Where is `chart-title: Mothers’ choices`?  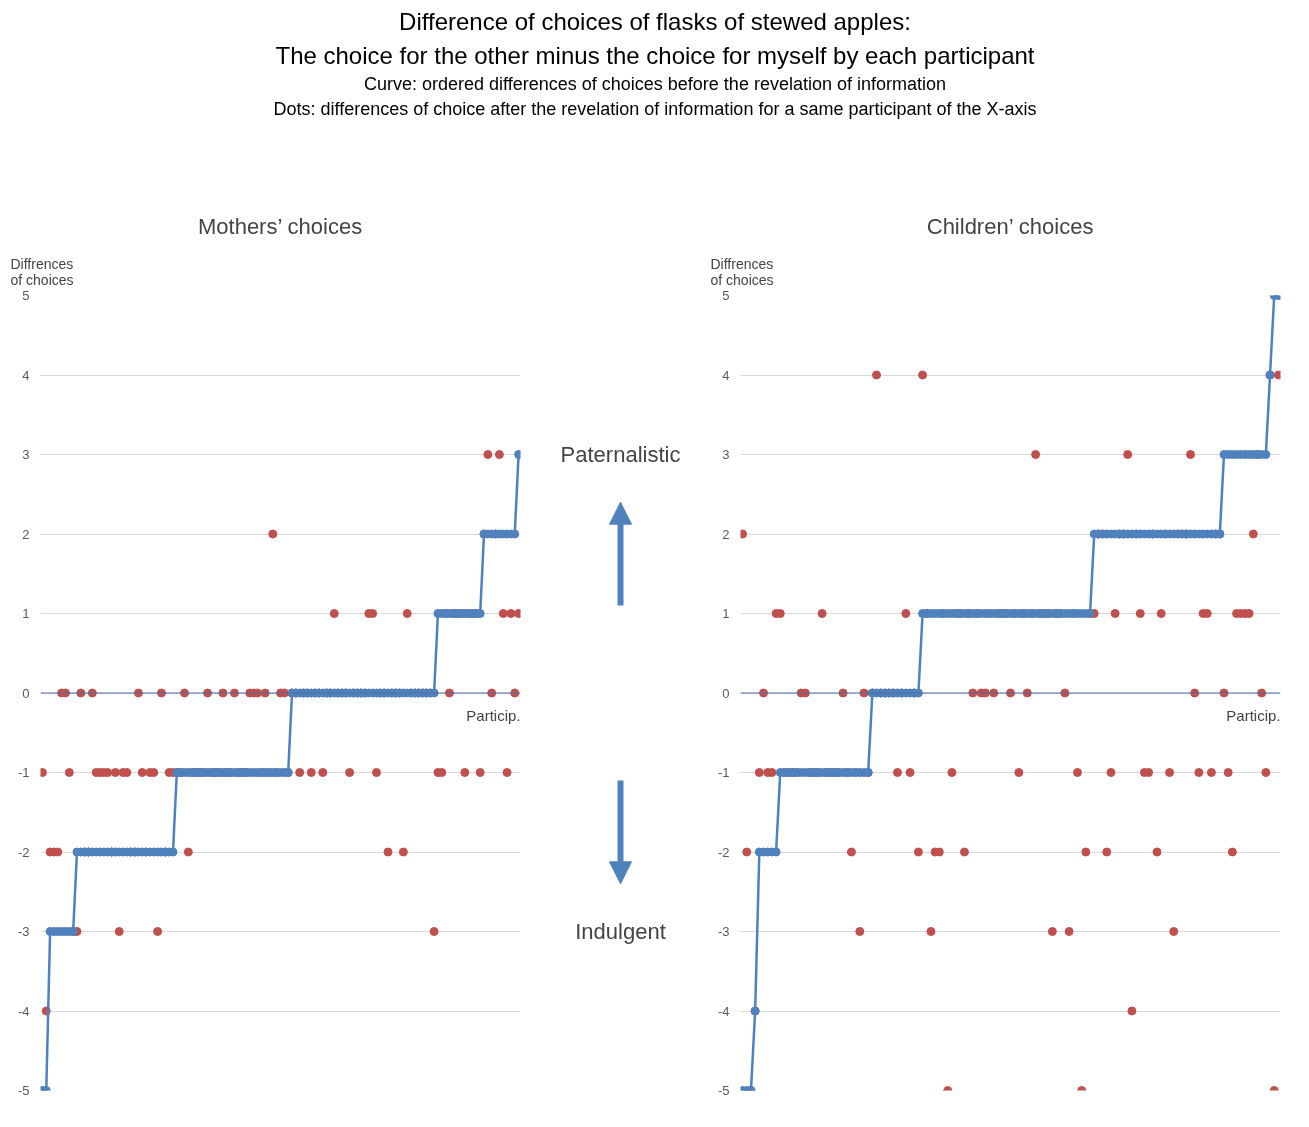
chart-title: Mothers’ choices is located at coordinates (280, 226).